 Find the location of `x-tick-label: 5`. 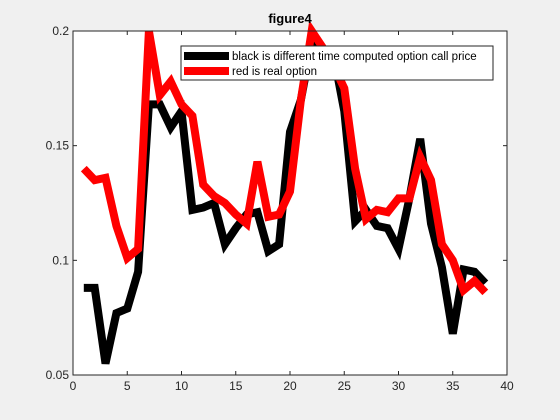

x-tick-label: 5 is located at coordinates (127, 386).